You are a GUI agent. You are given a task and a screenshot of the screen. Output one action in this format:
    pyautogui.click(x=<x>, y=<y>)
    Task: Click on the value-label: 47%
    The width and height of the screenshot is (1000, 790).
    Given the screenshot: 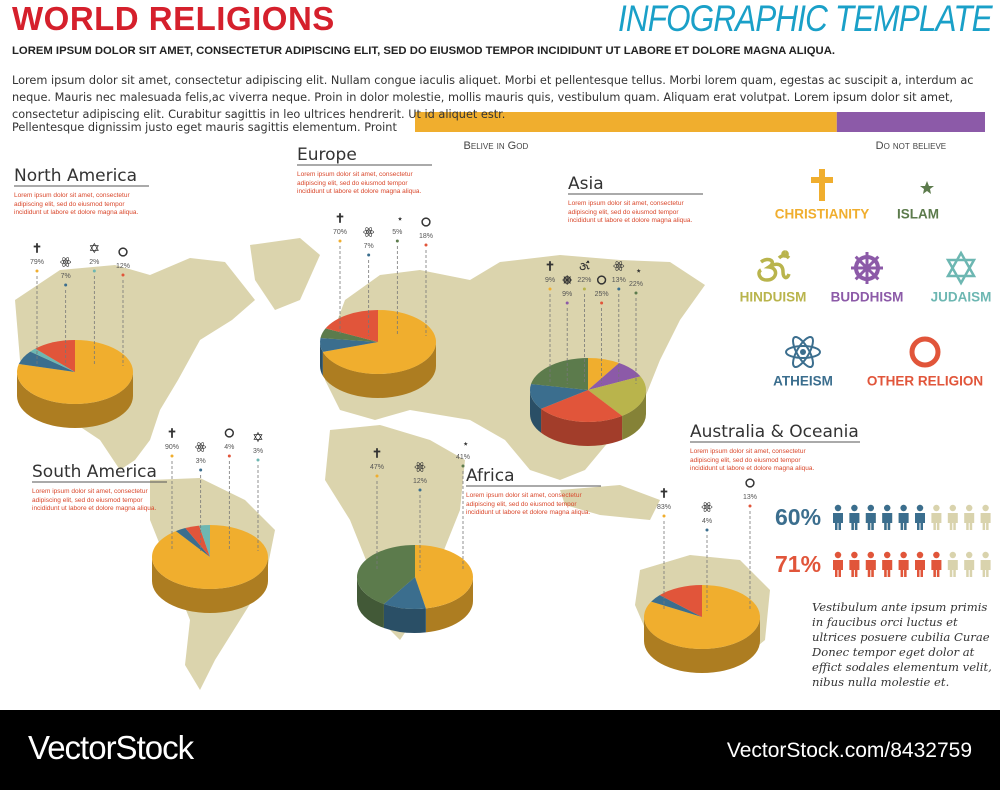 What is the action you would take?
    pyautogui.click(x=377, y=467)
    